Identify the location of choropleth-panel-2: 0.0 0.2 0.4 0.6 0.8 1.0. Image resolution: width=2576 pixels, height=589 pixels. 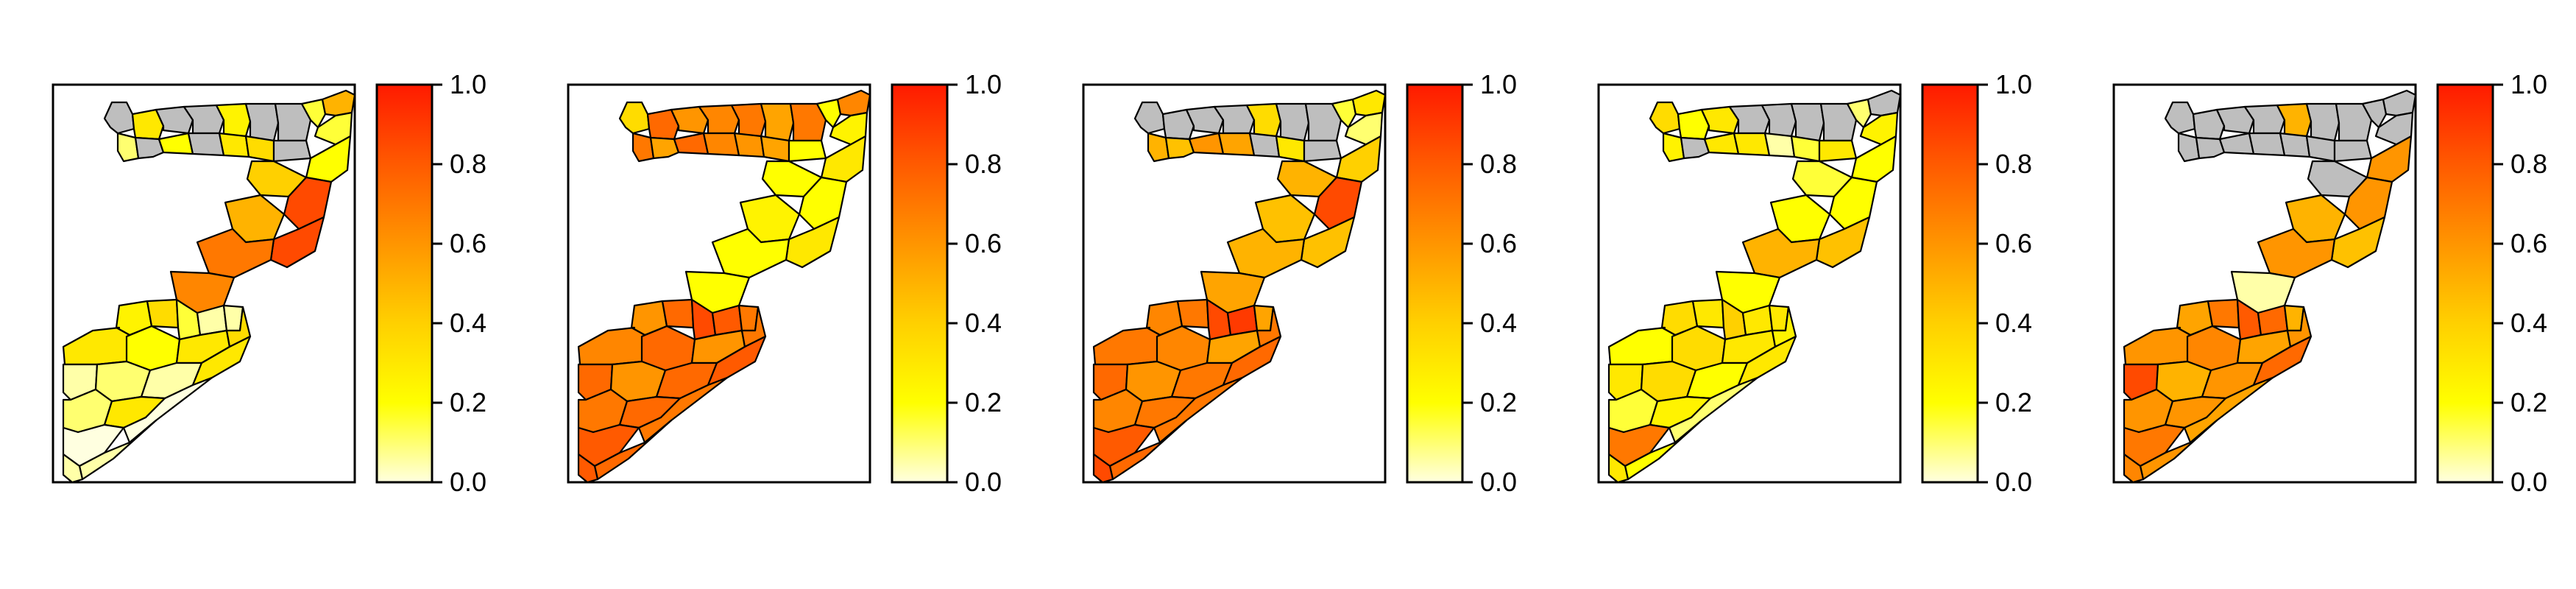
(785, 283).